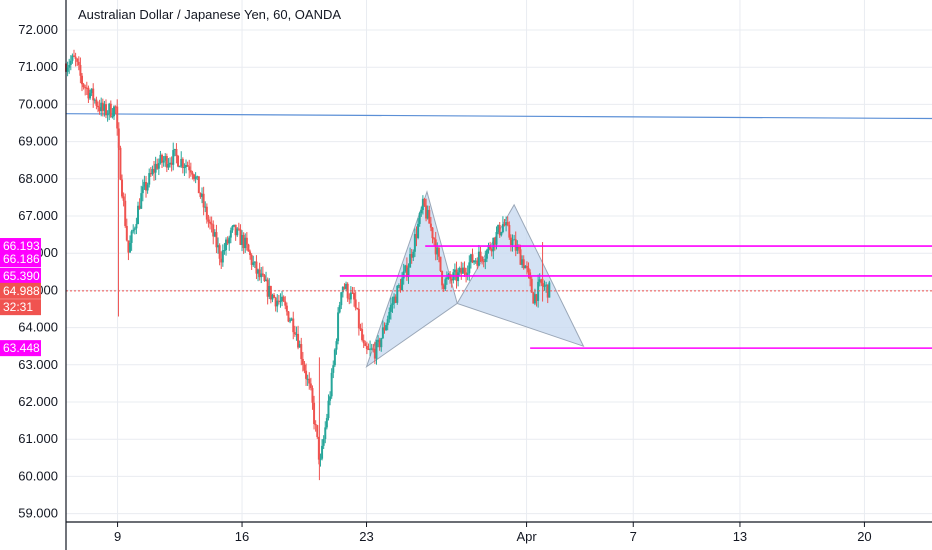 The width and height of the screenshot is (932, 550). What do you see at coordinates (38, 364) in the screenshot?
I see `y-tick-label: 63.000` at bounding box center [38, 364].